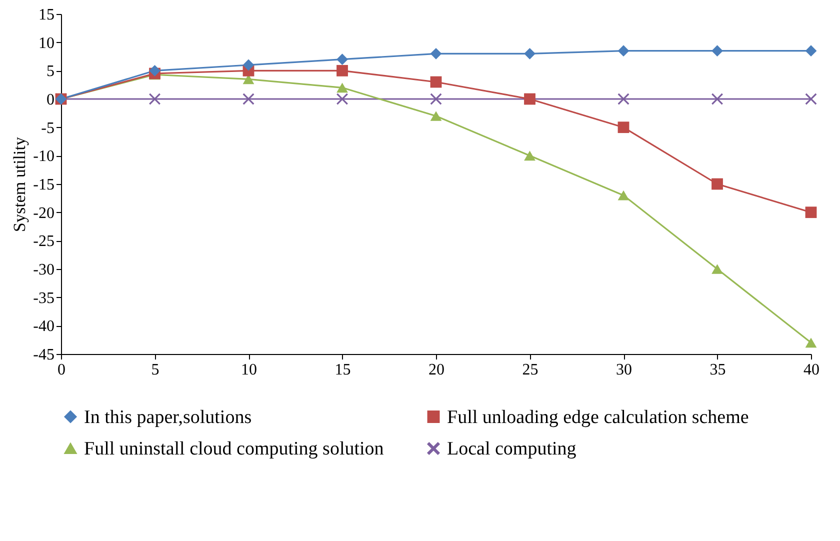  Describe the element at coordinates (43, 185) in the screenshot. I see `y-tick-label: -15` at that location.